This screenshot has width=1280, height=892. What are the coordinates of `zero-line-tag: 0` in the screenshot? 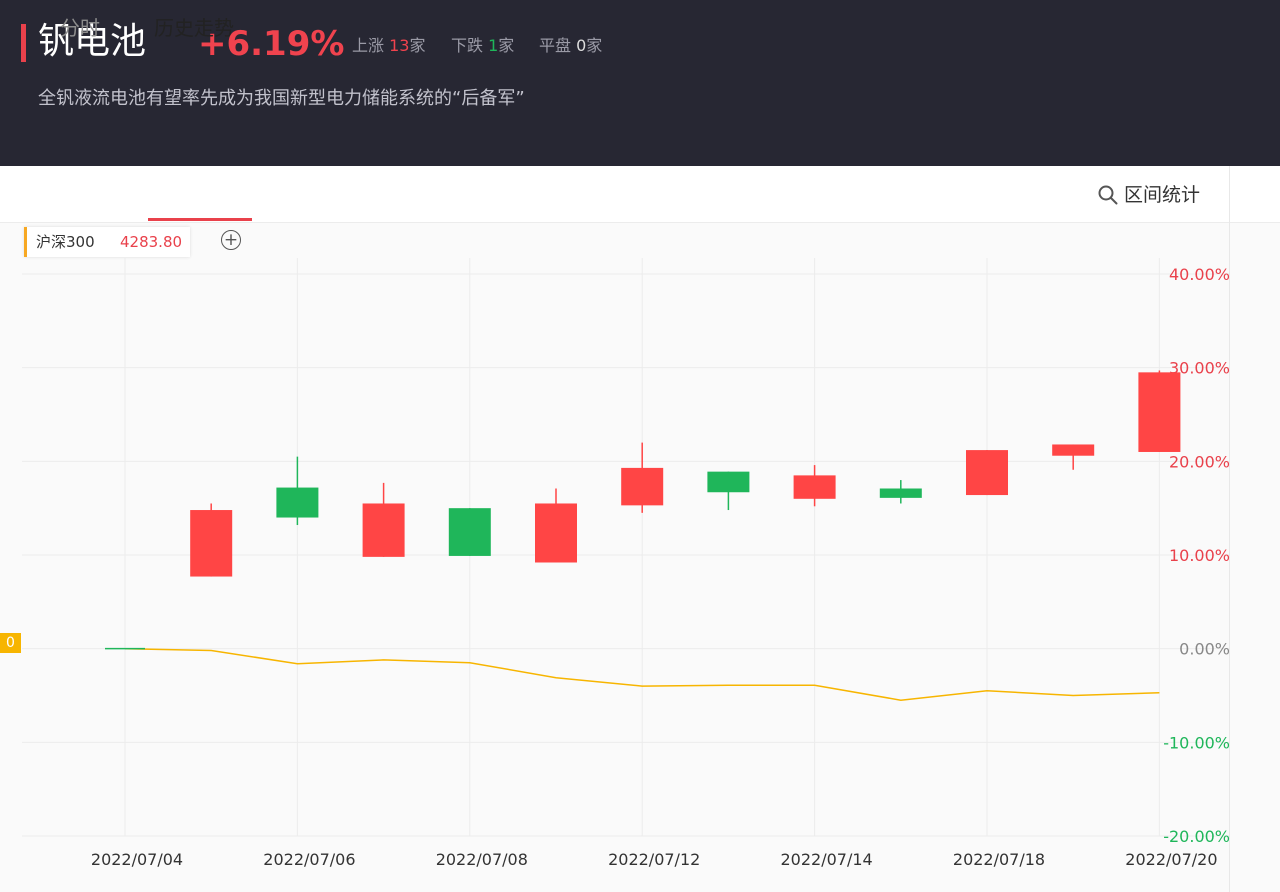 It's located at (10, 643).